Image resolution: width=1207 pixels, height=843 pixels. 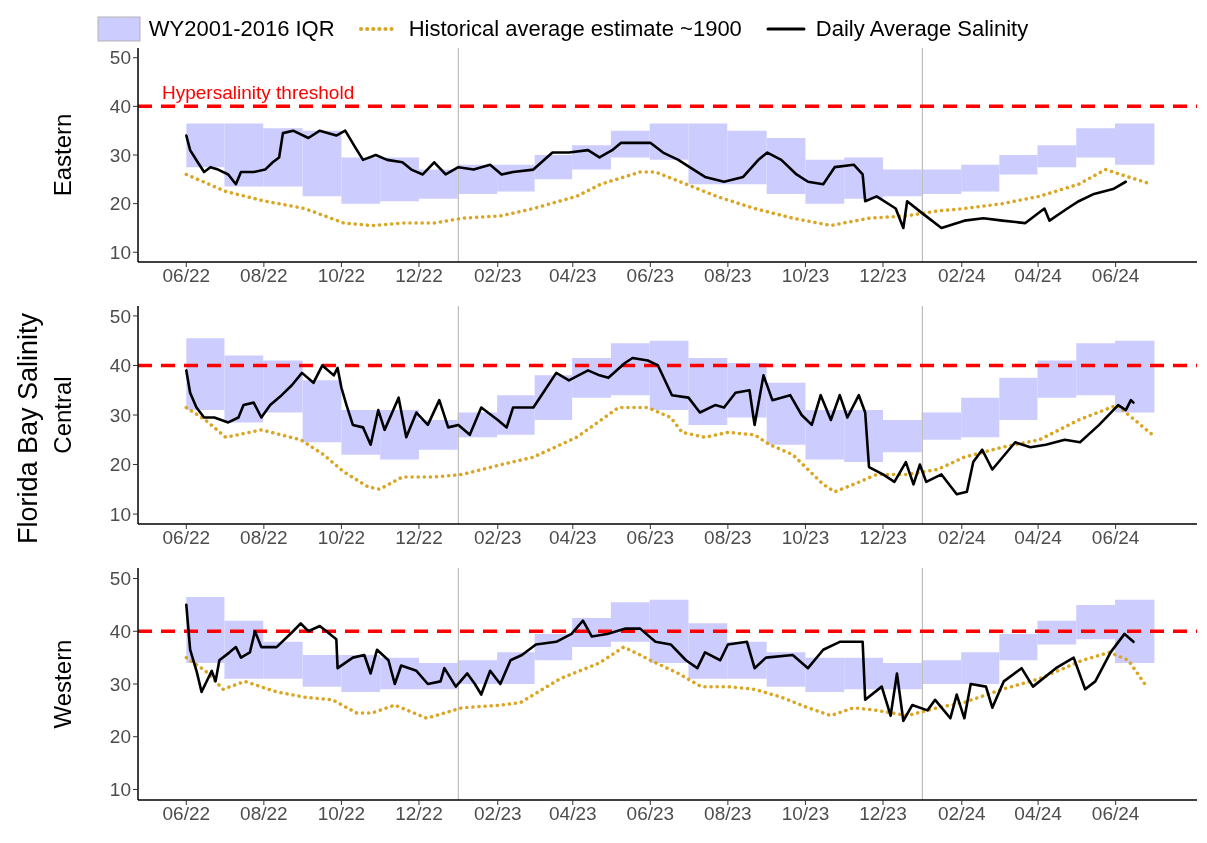 I want to click on legend-label: Historical average estimate ~1900, so click(x=575, y=29).